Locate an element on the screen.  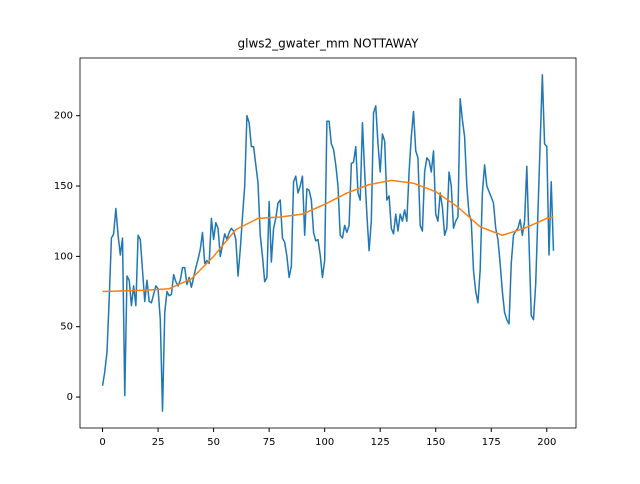
x-tick-label: 150 is located at coordinates (435, 442).